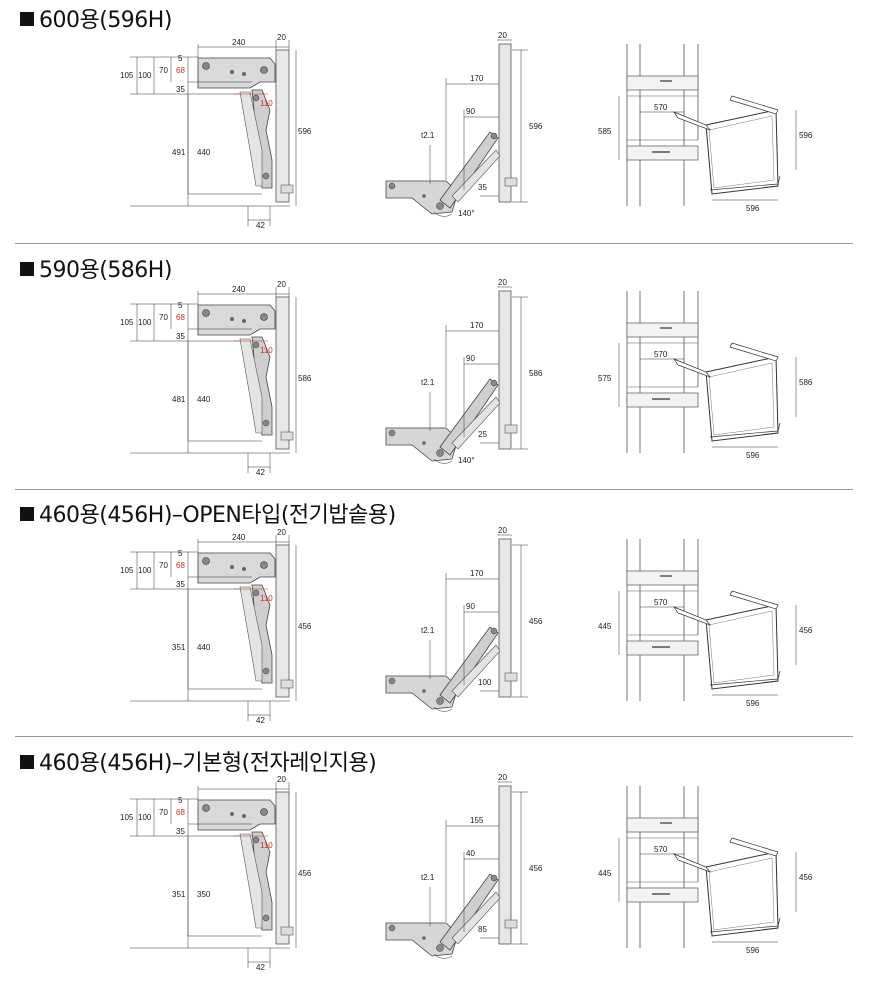  Describe the element at coordinates (464, 371) in the screenshot. I see `open-view-diagram: 20 170 90 586 t2.1 25 140°` at that location.